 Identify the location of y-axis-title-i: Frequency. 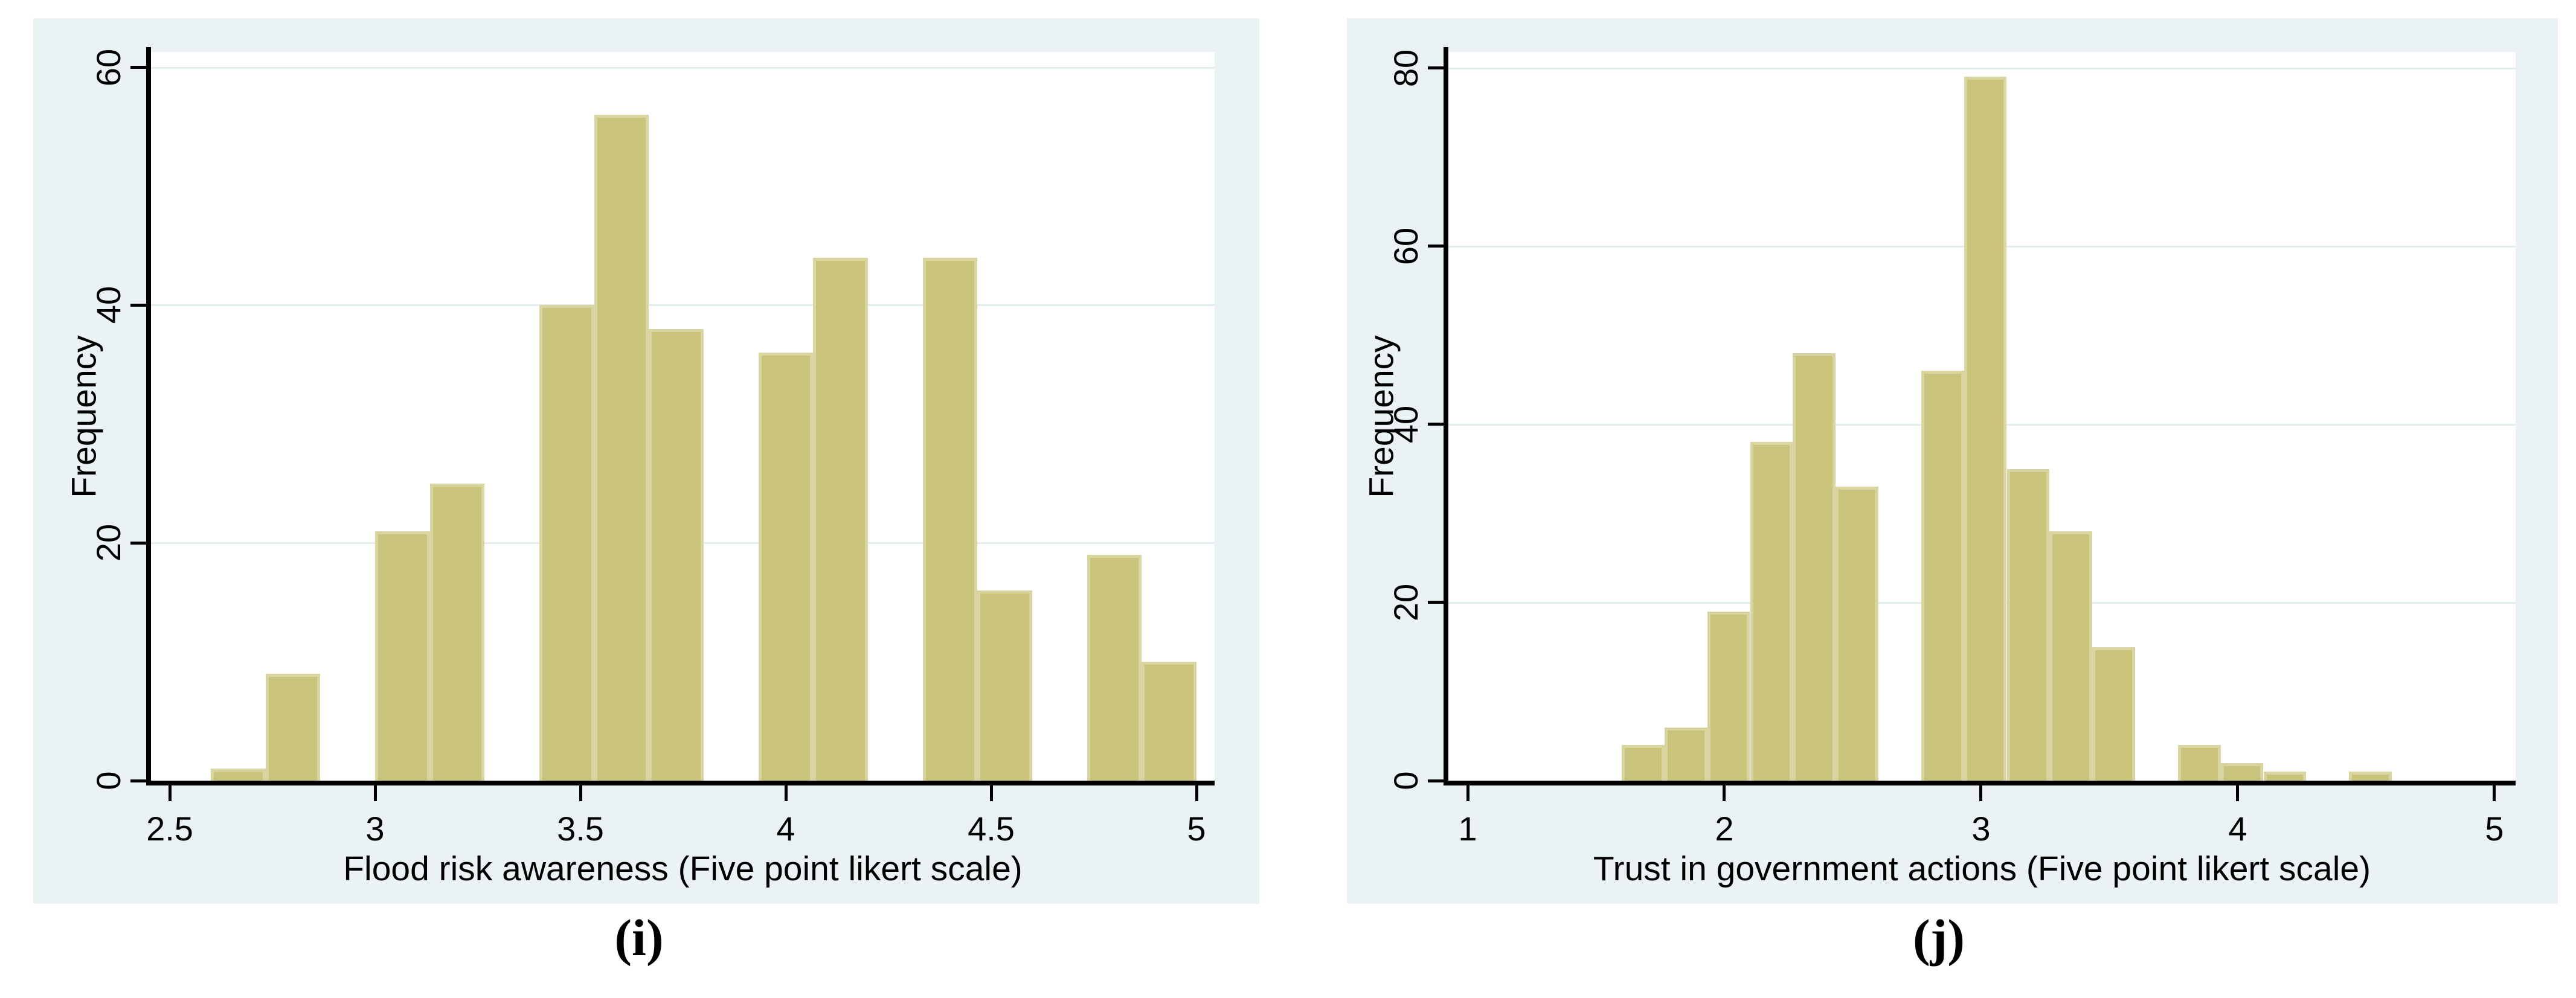
(84, 416).